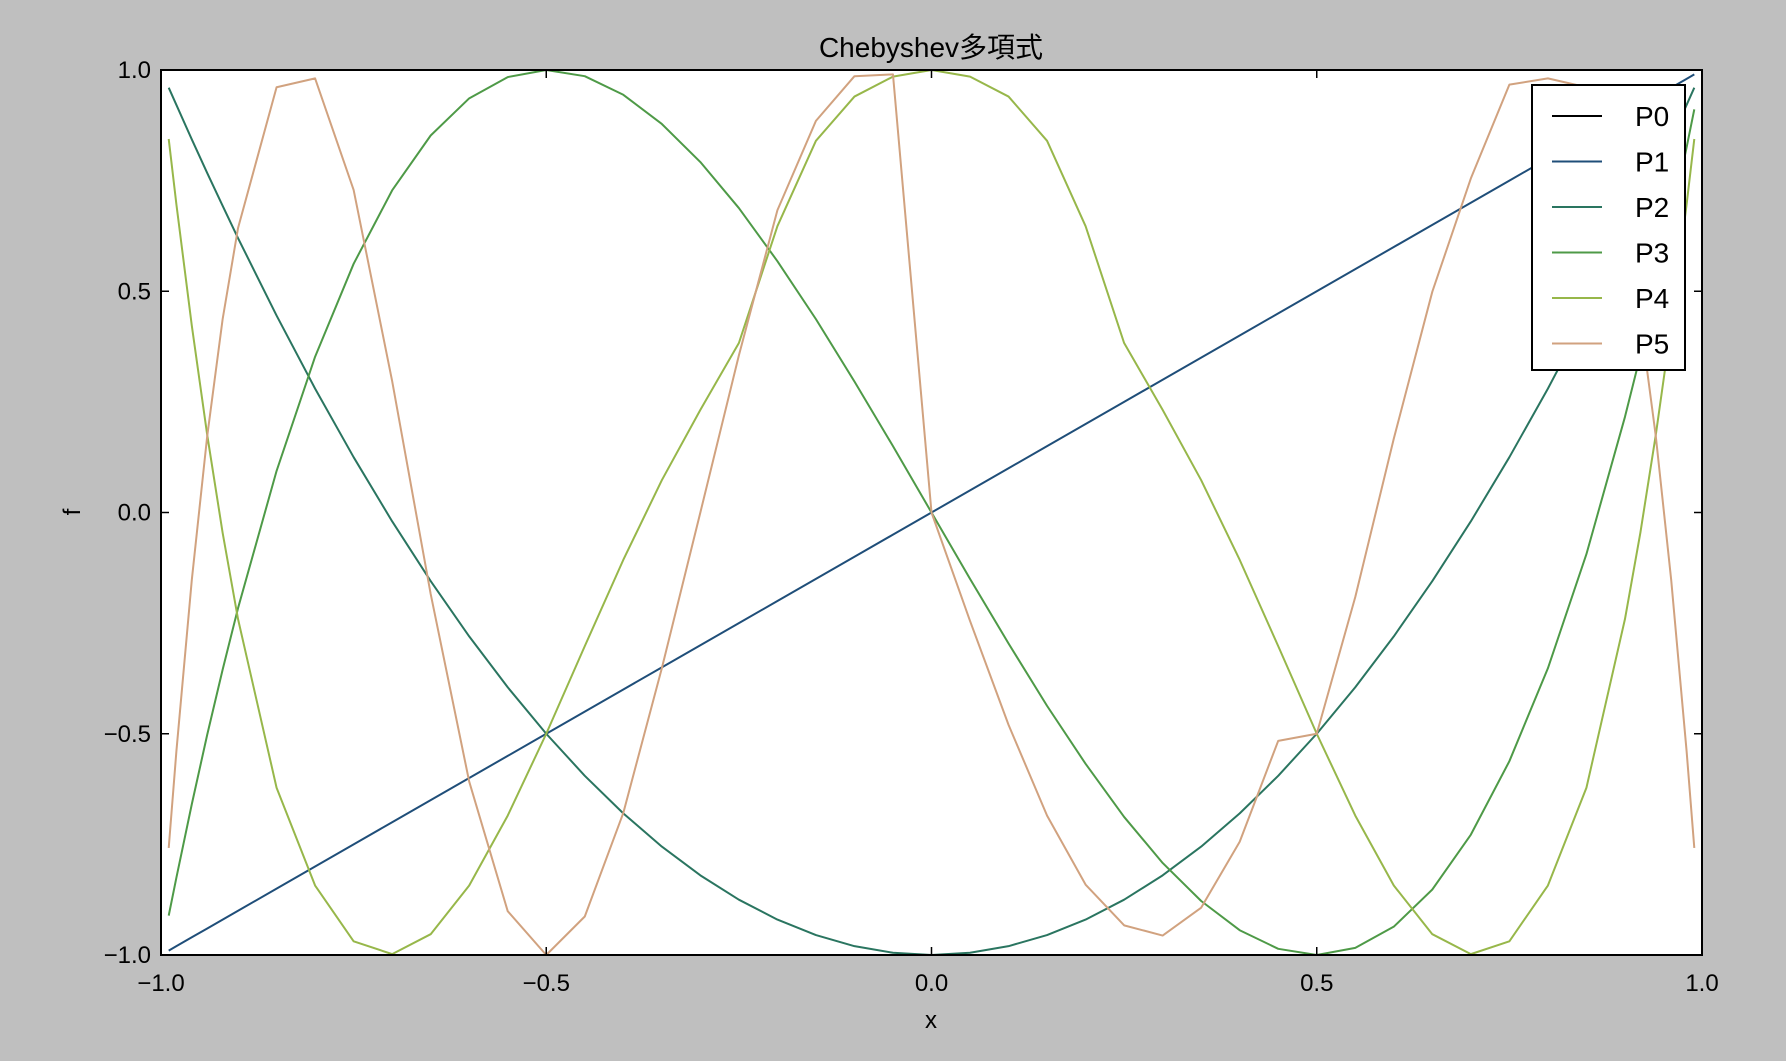 Image resolution: width=1786 pixels, height=1061 pixels. I want to click on legend-box, so click(1608, 227).